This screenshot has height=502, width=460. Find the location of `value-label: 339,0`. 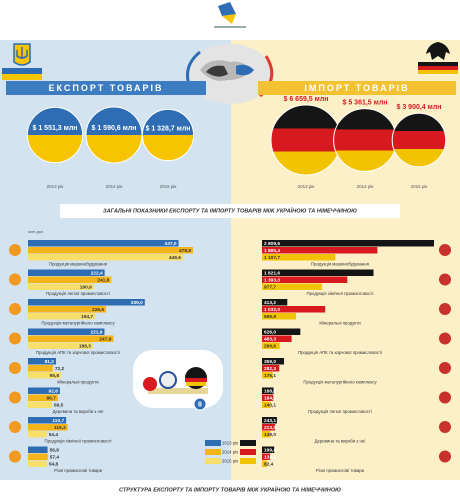

value-label: 339,0 is located at coordinates (137, 303).